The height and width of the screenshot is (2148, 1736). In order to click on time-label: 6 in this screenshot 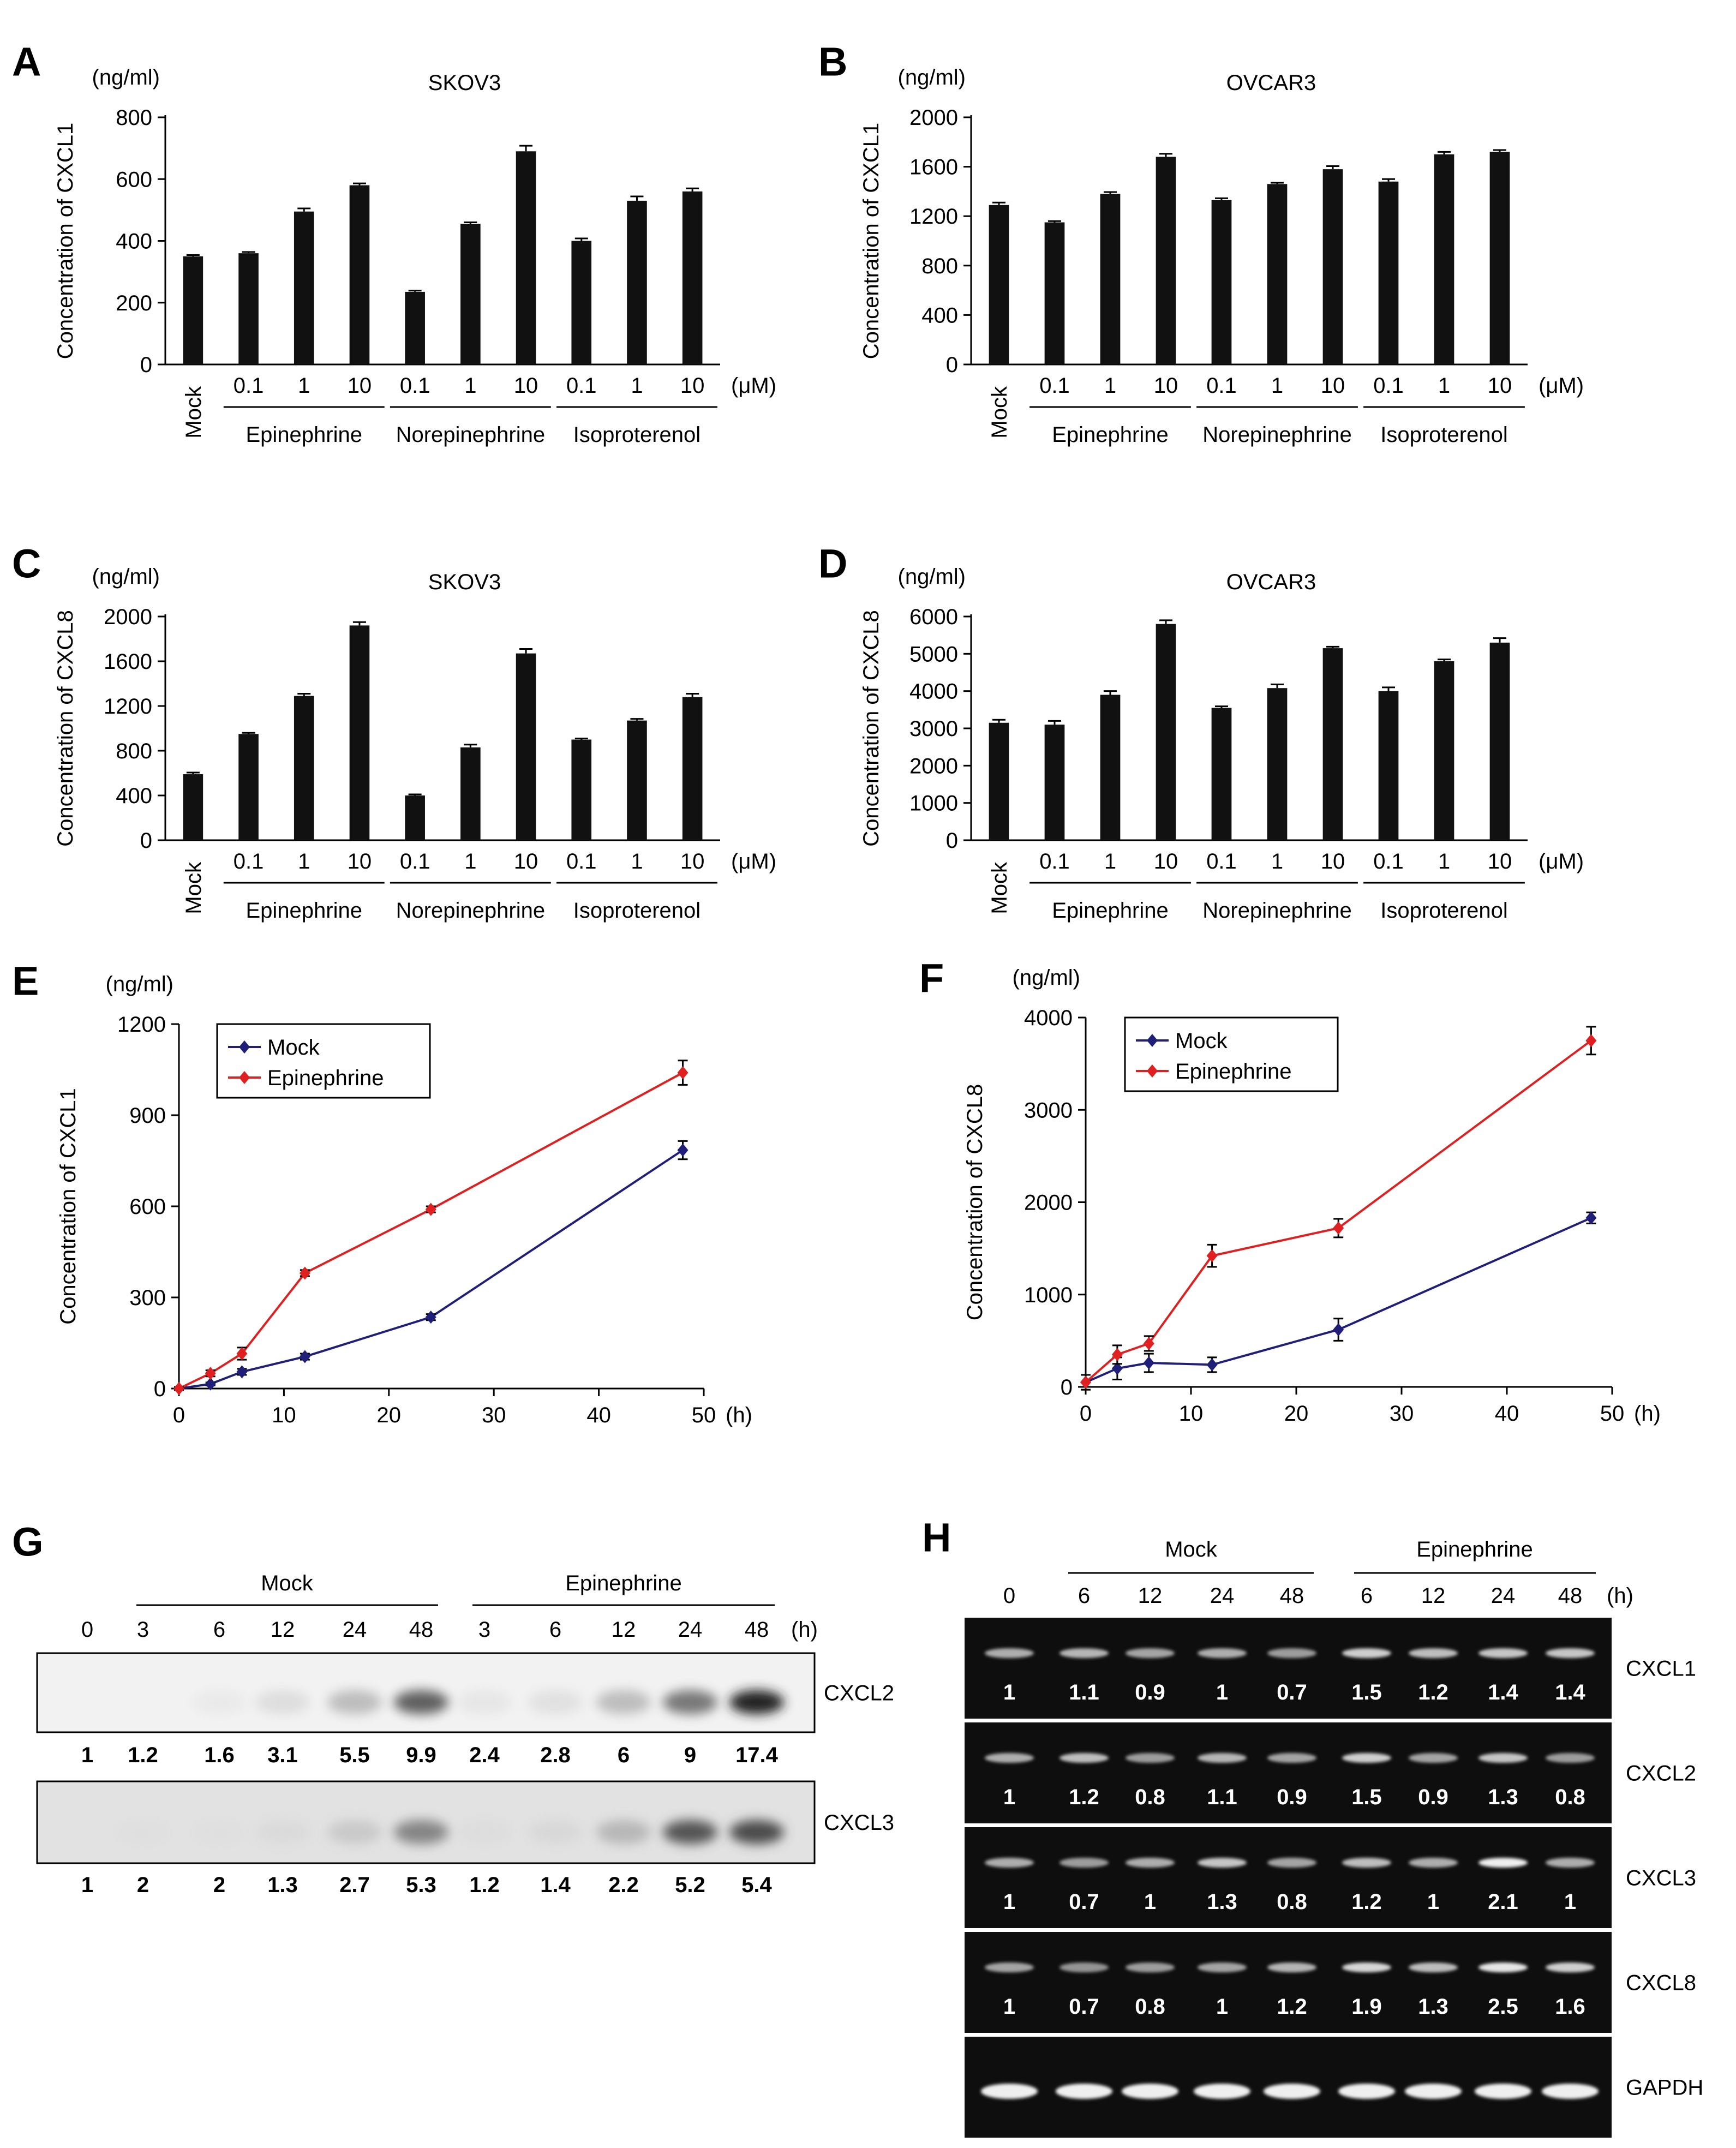, I will do `click(1084, 1596)`.